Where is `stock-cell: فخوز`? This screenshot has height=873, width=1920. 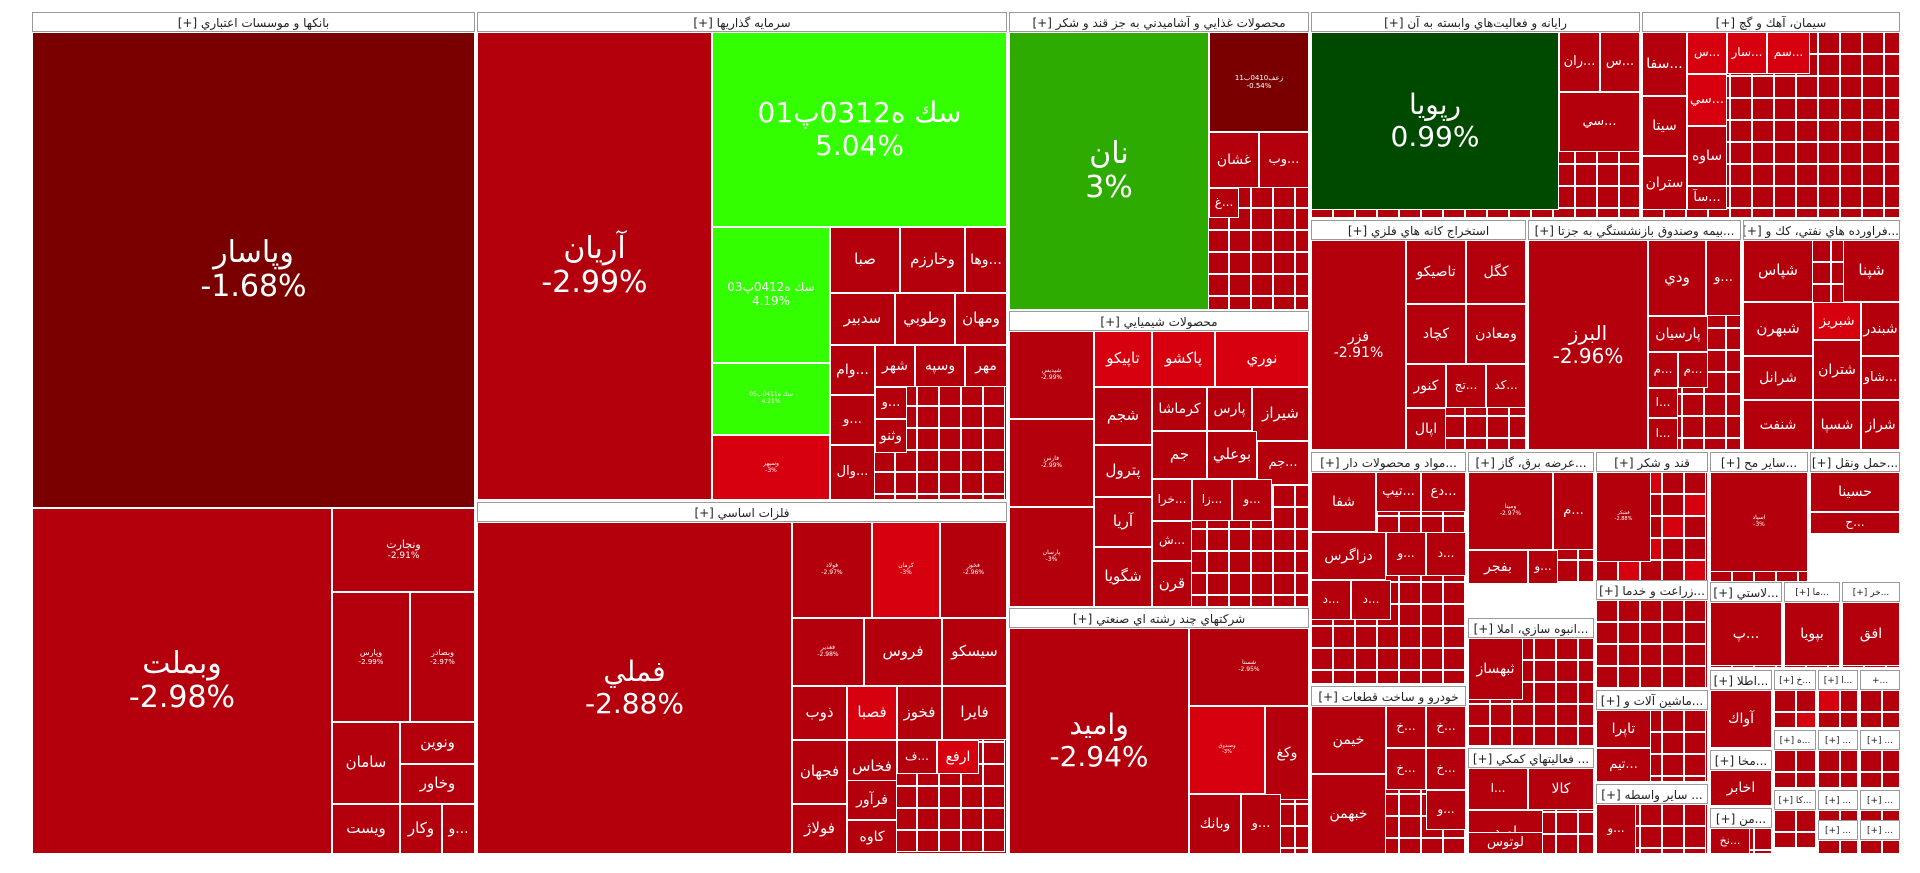 stock-cell: فخوز is located at coordinates (919, 713).